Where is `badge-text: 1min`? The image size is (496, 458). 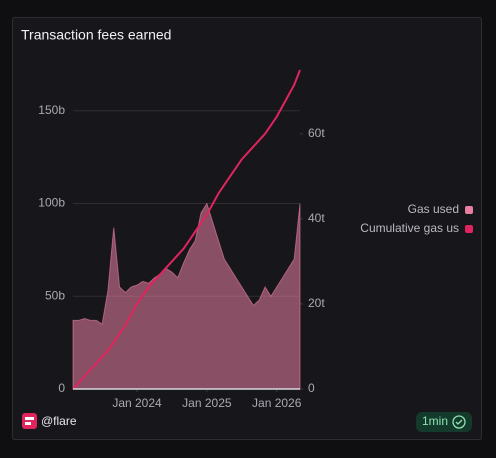
badge-text: 1min is located at coordinates (435, 421).